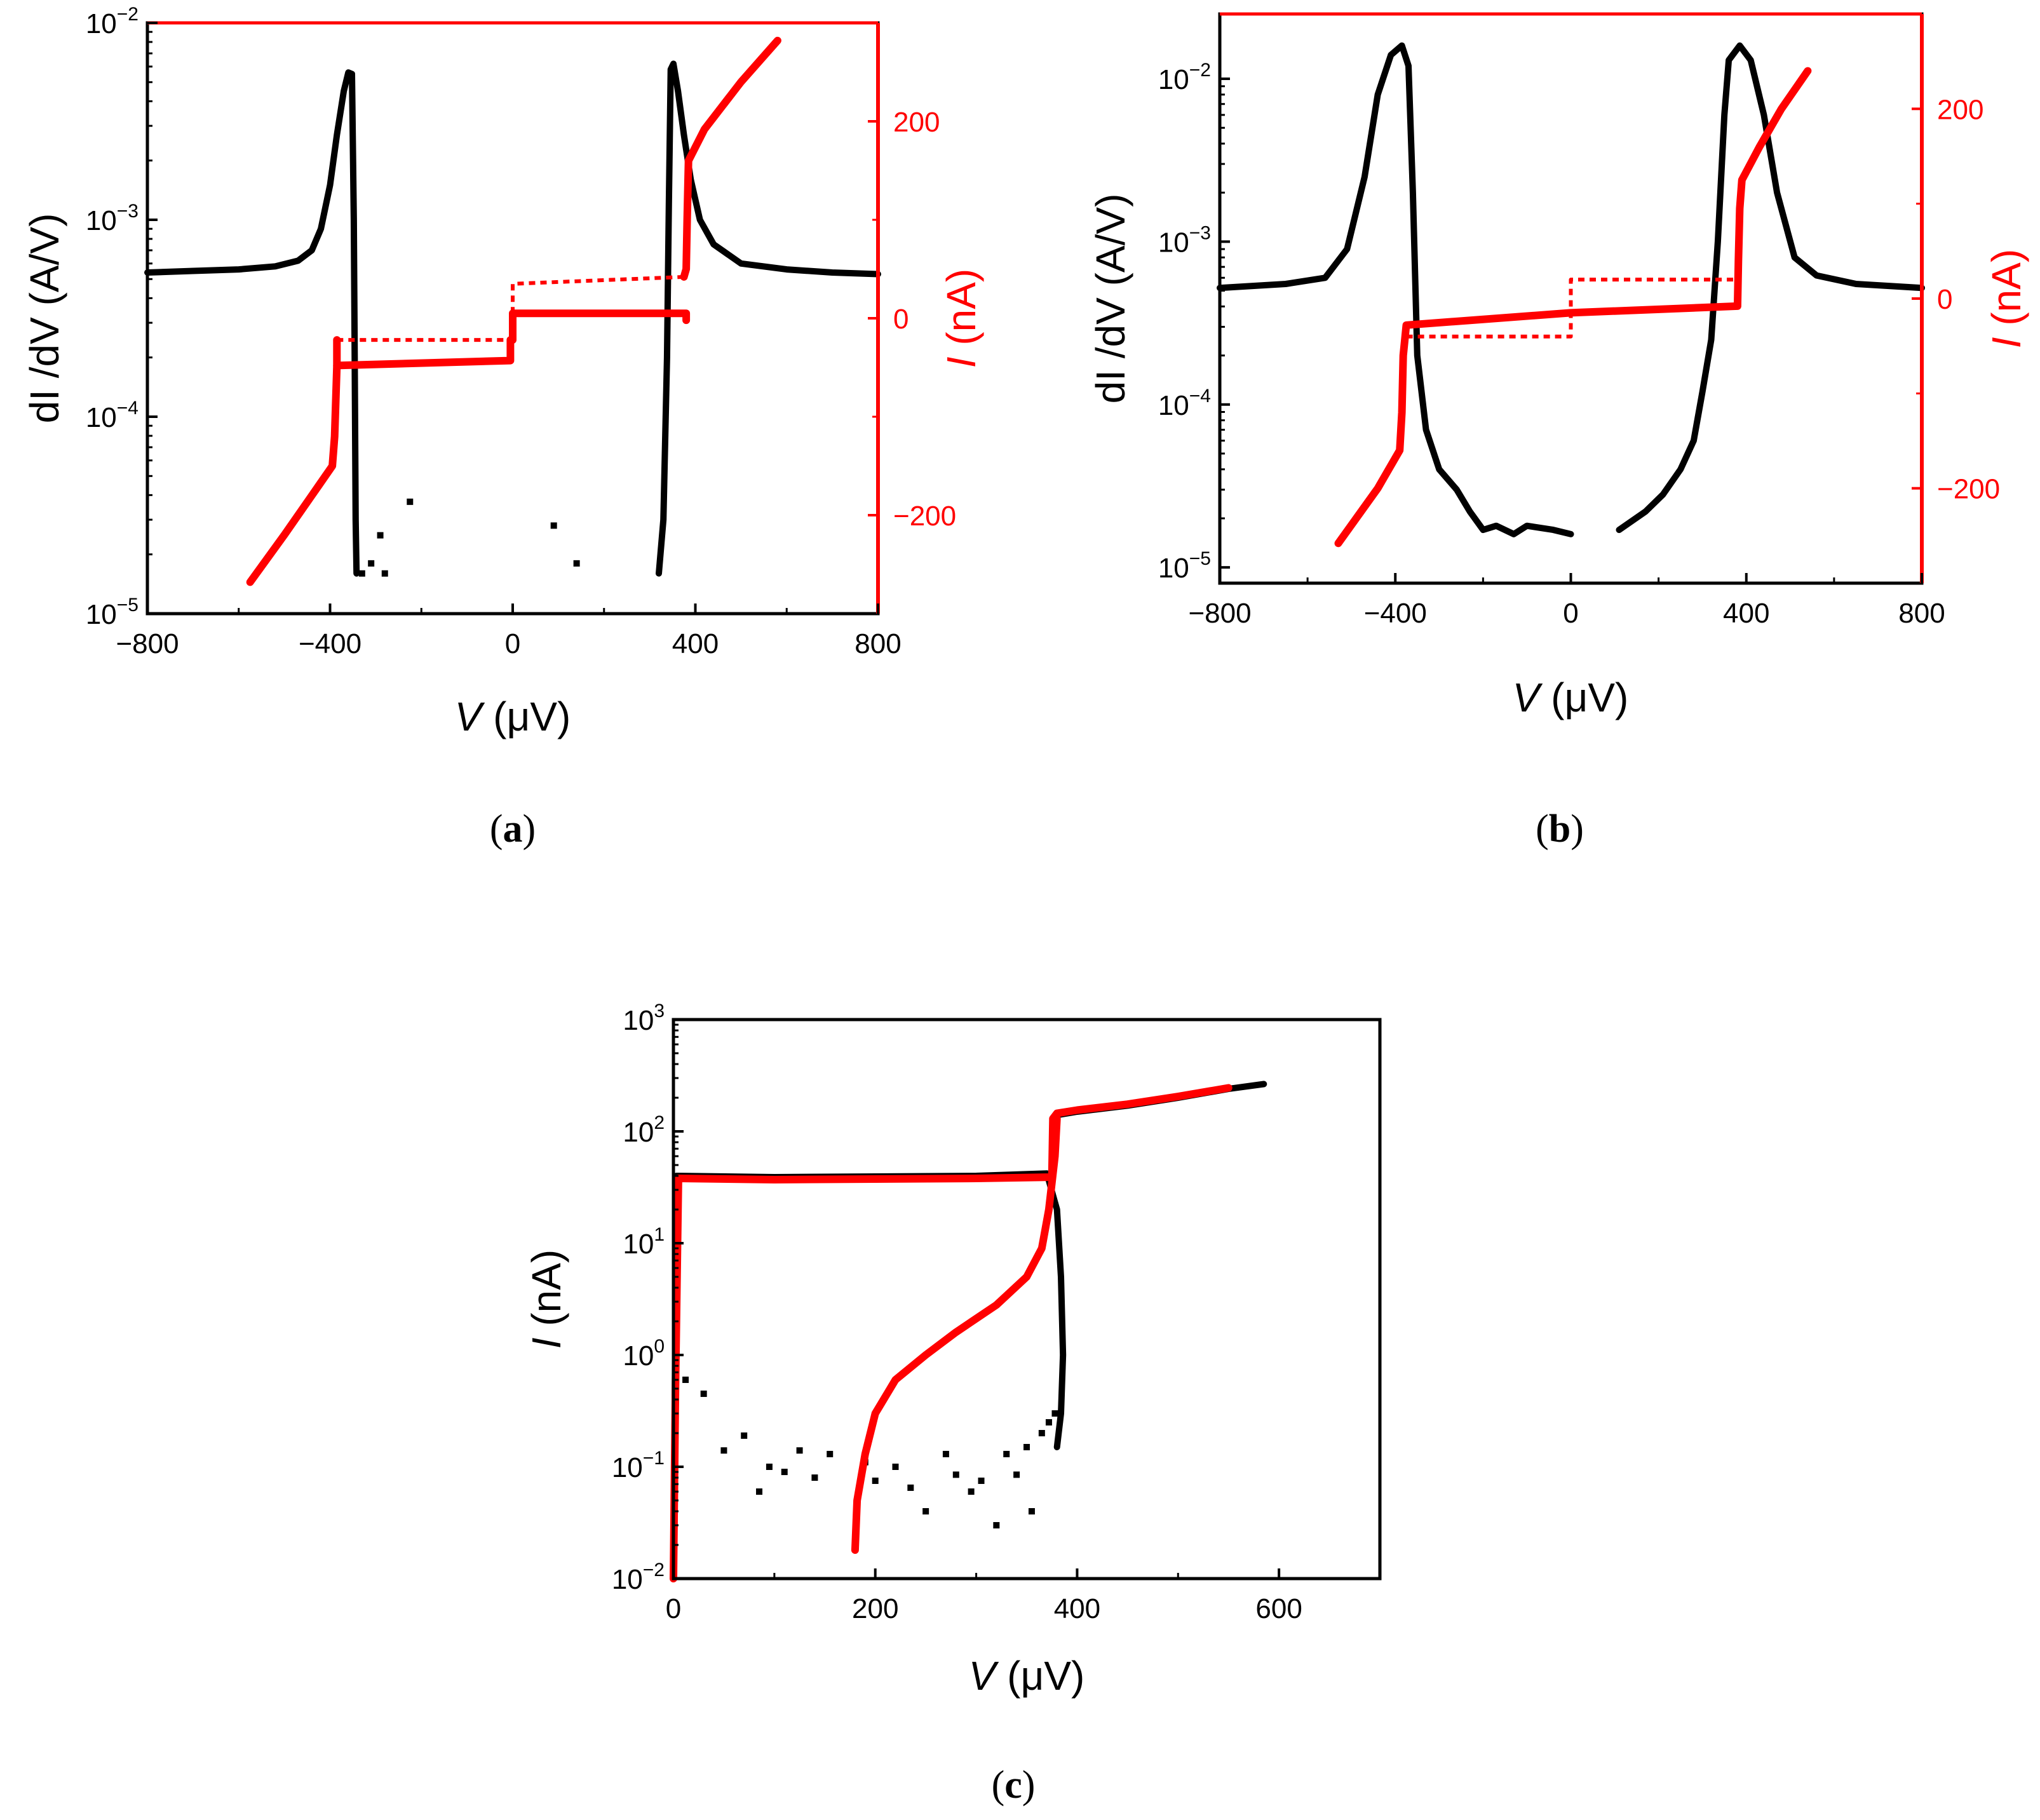 Image resolution: width=2040 pixels, height=1820 pixels. I want to click on panel-a-label-letter: a, so click(513, 829).